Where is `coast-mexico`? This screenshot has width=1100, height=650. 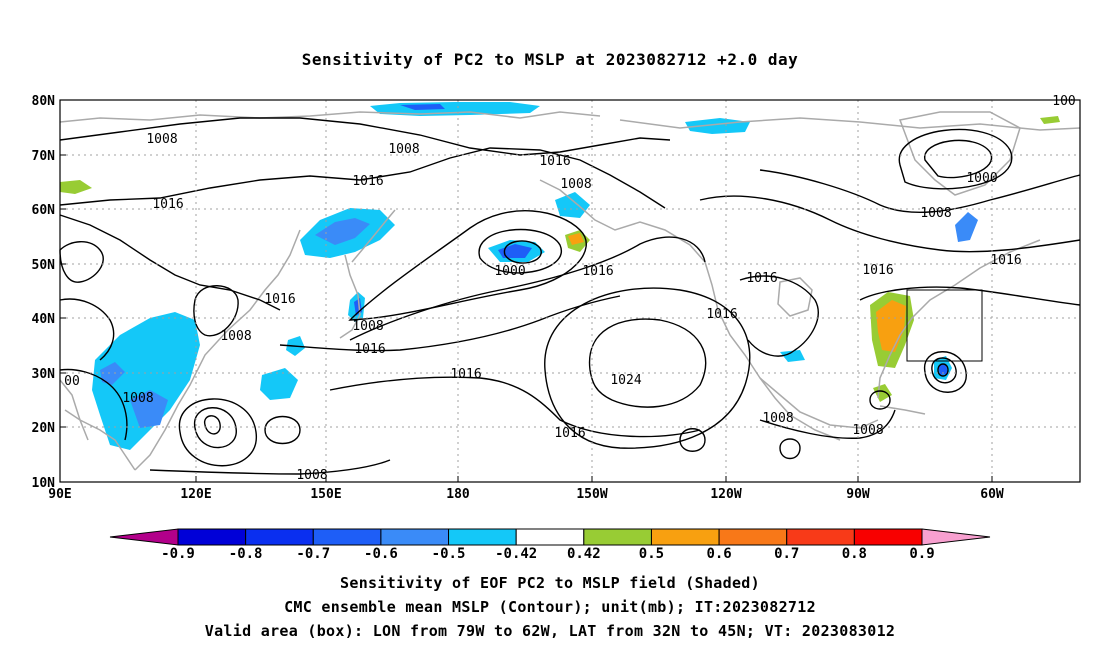
coast-mexico is located at coordinates (819, 403).